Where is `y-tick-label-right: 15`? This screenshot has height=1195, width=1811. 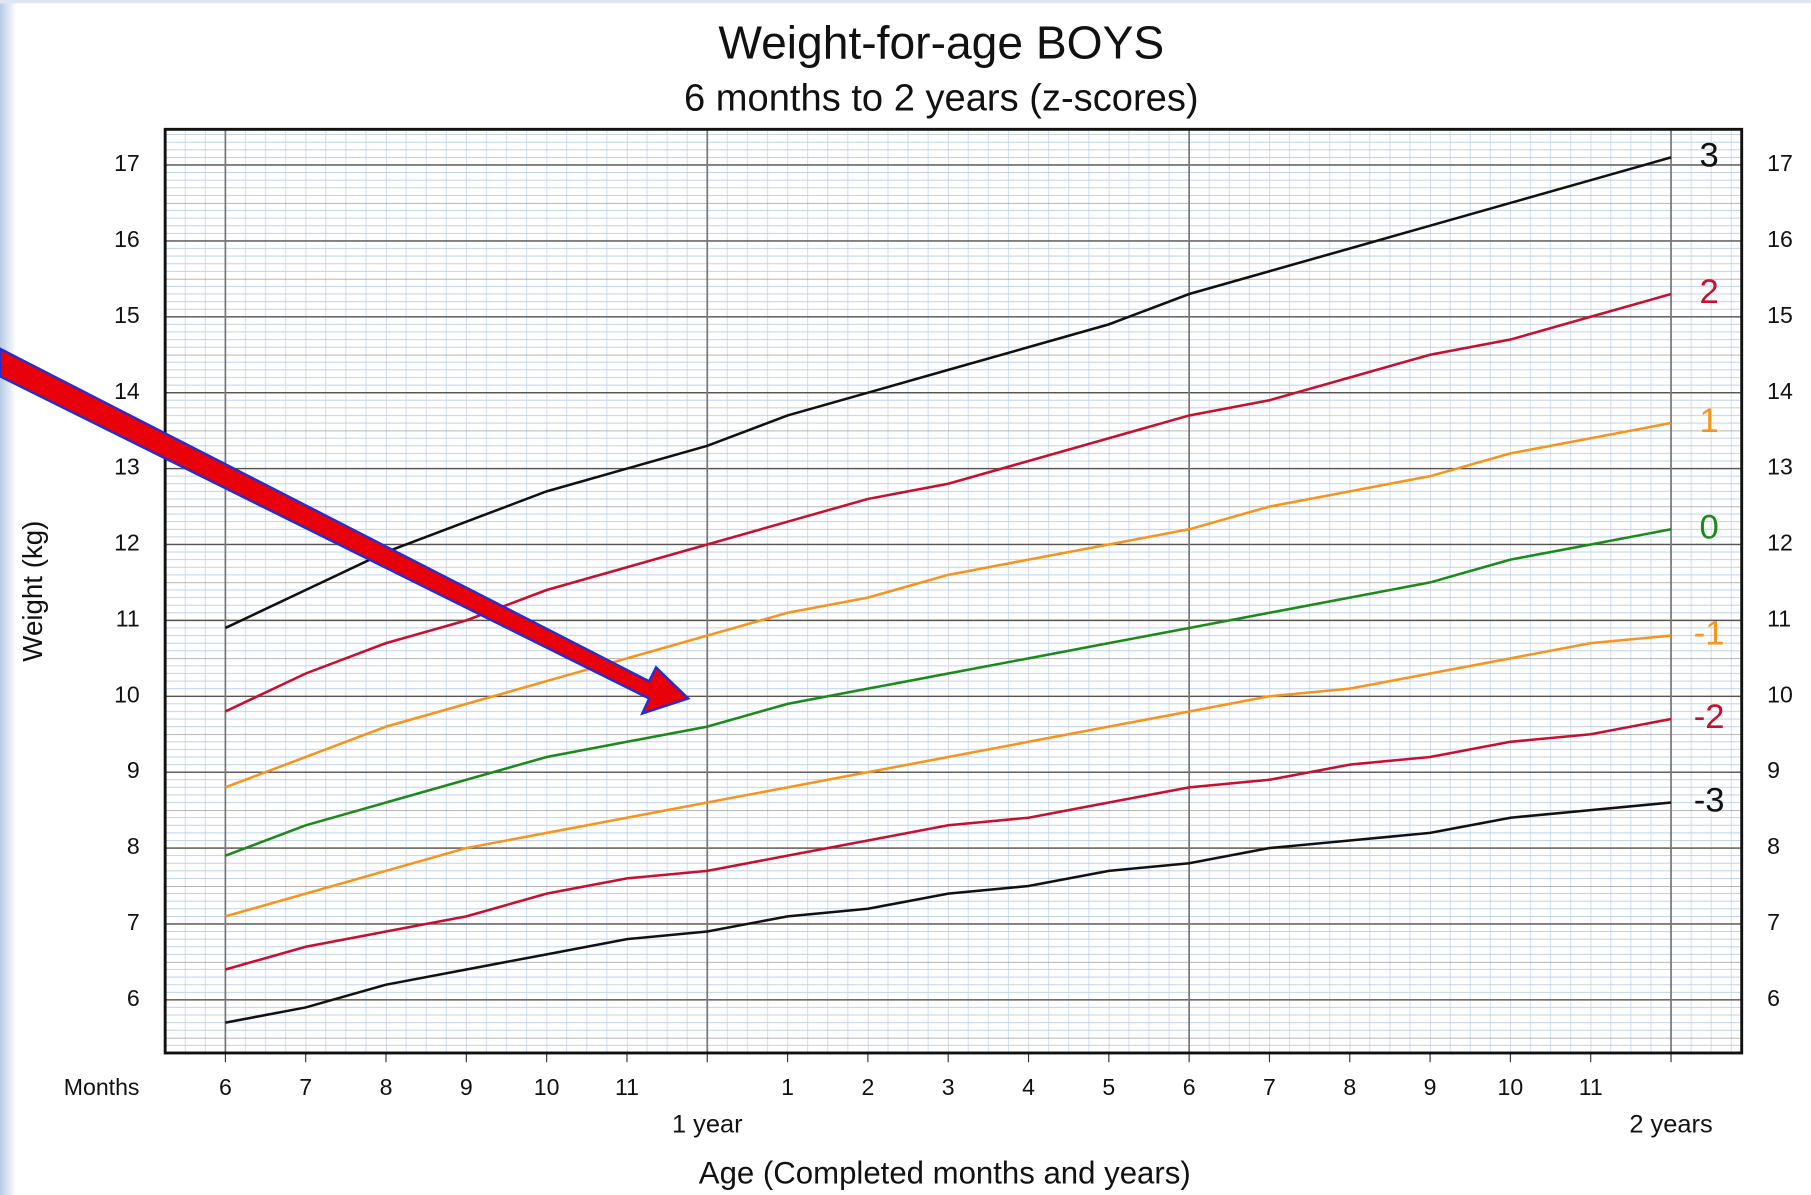
y-tick-label-right: 15 is located at coordinates (1780, 315).